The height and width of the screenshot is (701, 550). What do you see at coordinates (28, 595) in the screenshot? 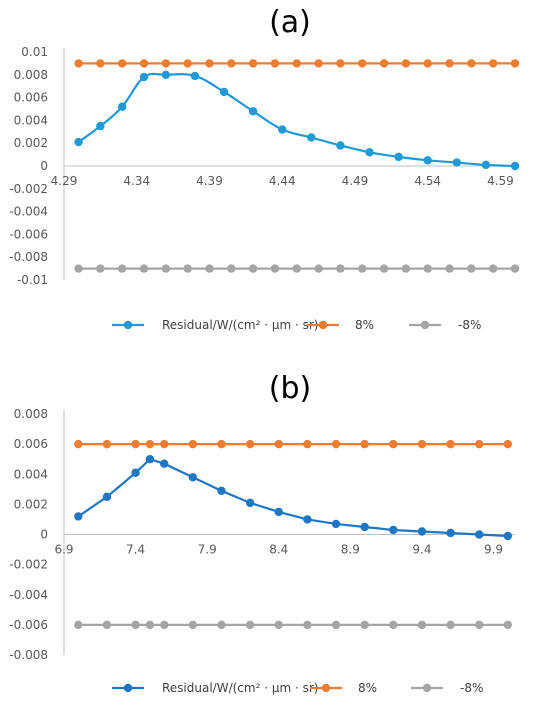
I see `y-tick-label: -0.004` at bounding box center [28, 595].